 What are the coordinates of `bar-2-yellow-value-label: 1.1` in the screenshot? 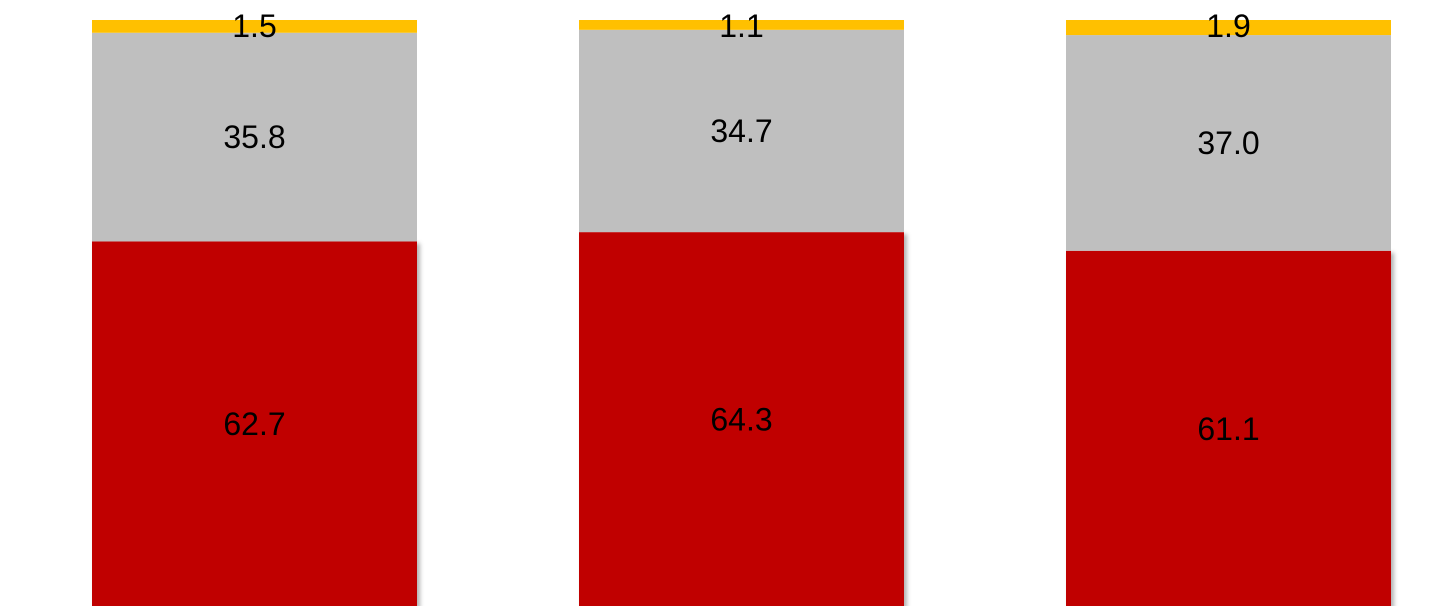 It's located at (741, 26).